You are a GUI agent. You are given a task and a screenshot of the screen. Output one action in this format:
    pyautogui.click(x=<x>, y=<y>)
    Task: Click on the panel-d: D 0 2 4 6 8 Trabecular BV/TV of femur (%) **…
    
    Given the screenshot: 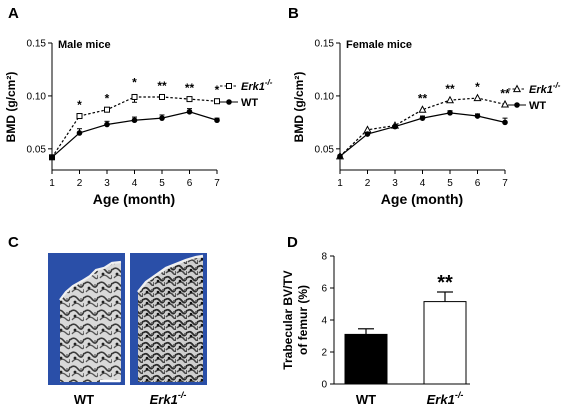 What is the action you would take?
    pyautogui.click(x=375, y=320)
    